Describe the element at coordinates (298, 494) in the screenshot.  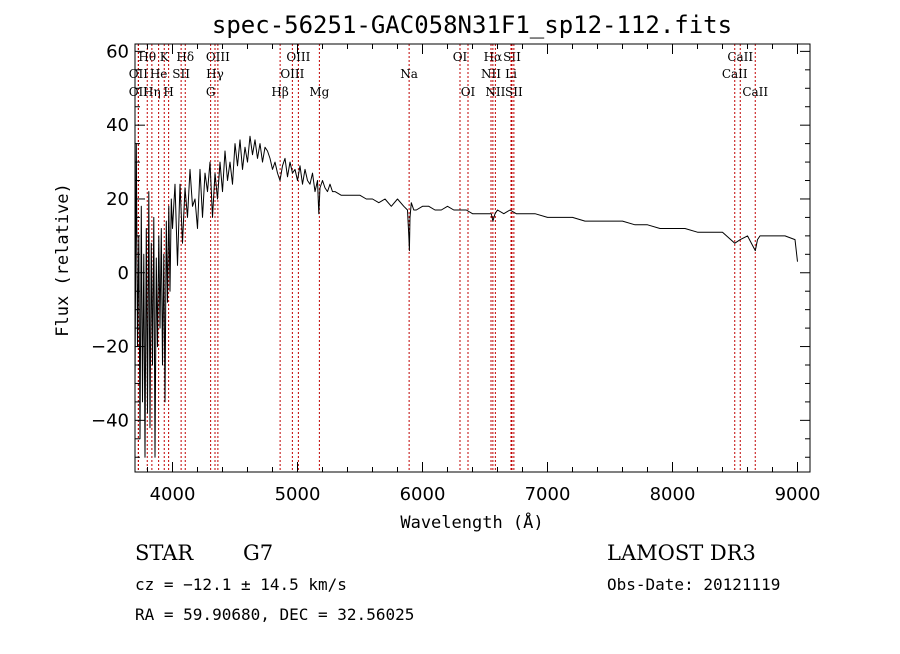
I see `x-tick-label-5000: 5000` at that location.